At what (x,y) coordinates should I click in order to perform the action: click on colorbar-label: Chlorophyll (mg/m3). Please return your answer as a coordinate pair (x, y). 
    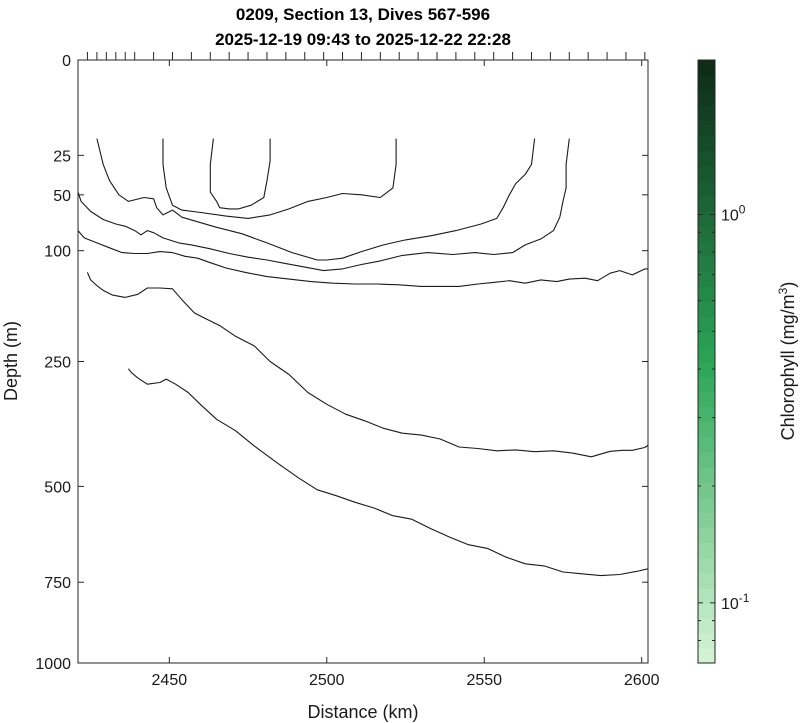
    Looking at the image, I should click on (787, 361).